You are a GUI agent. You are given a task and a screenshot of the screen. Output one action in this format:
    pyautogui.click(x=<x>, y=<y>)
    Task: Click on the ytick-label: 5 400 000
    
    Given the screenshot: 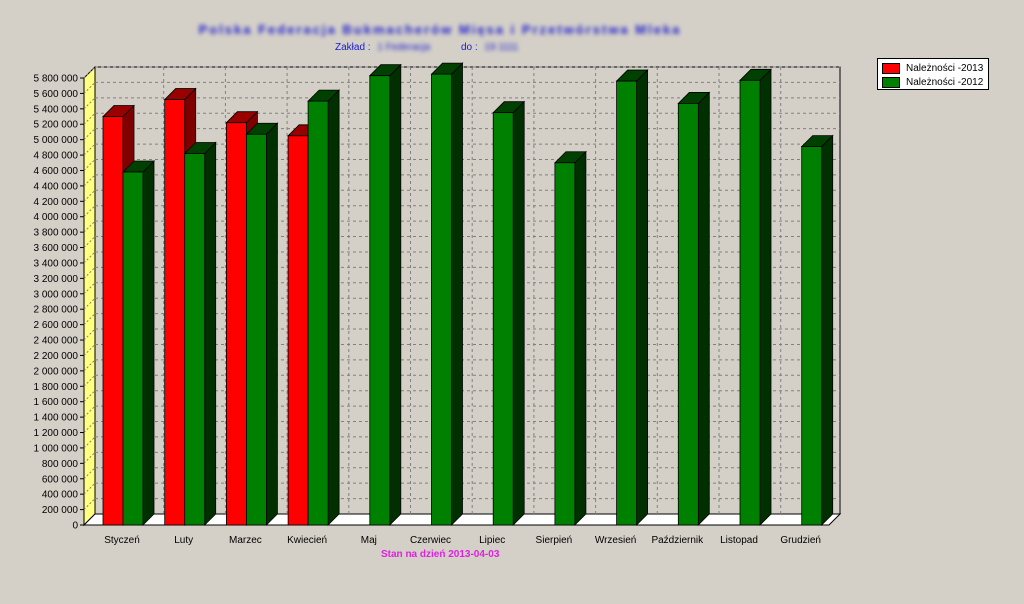 What is the action you would take?
    pyautogui.click(x=56, y=109)
    